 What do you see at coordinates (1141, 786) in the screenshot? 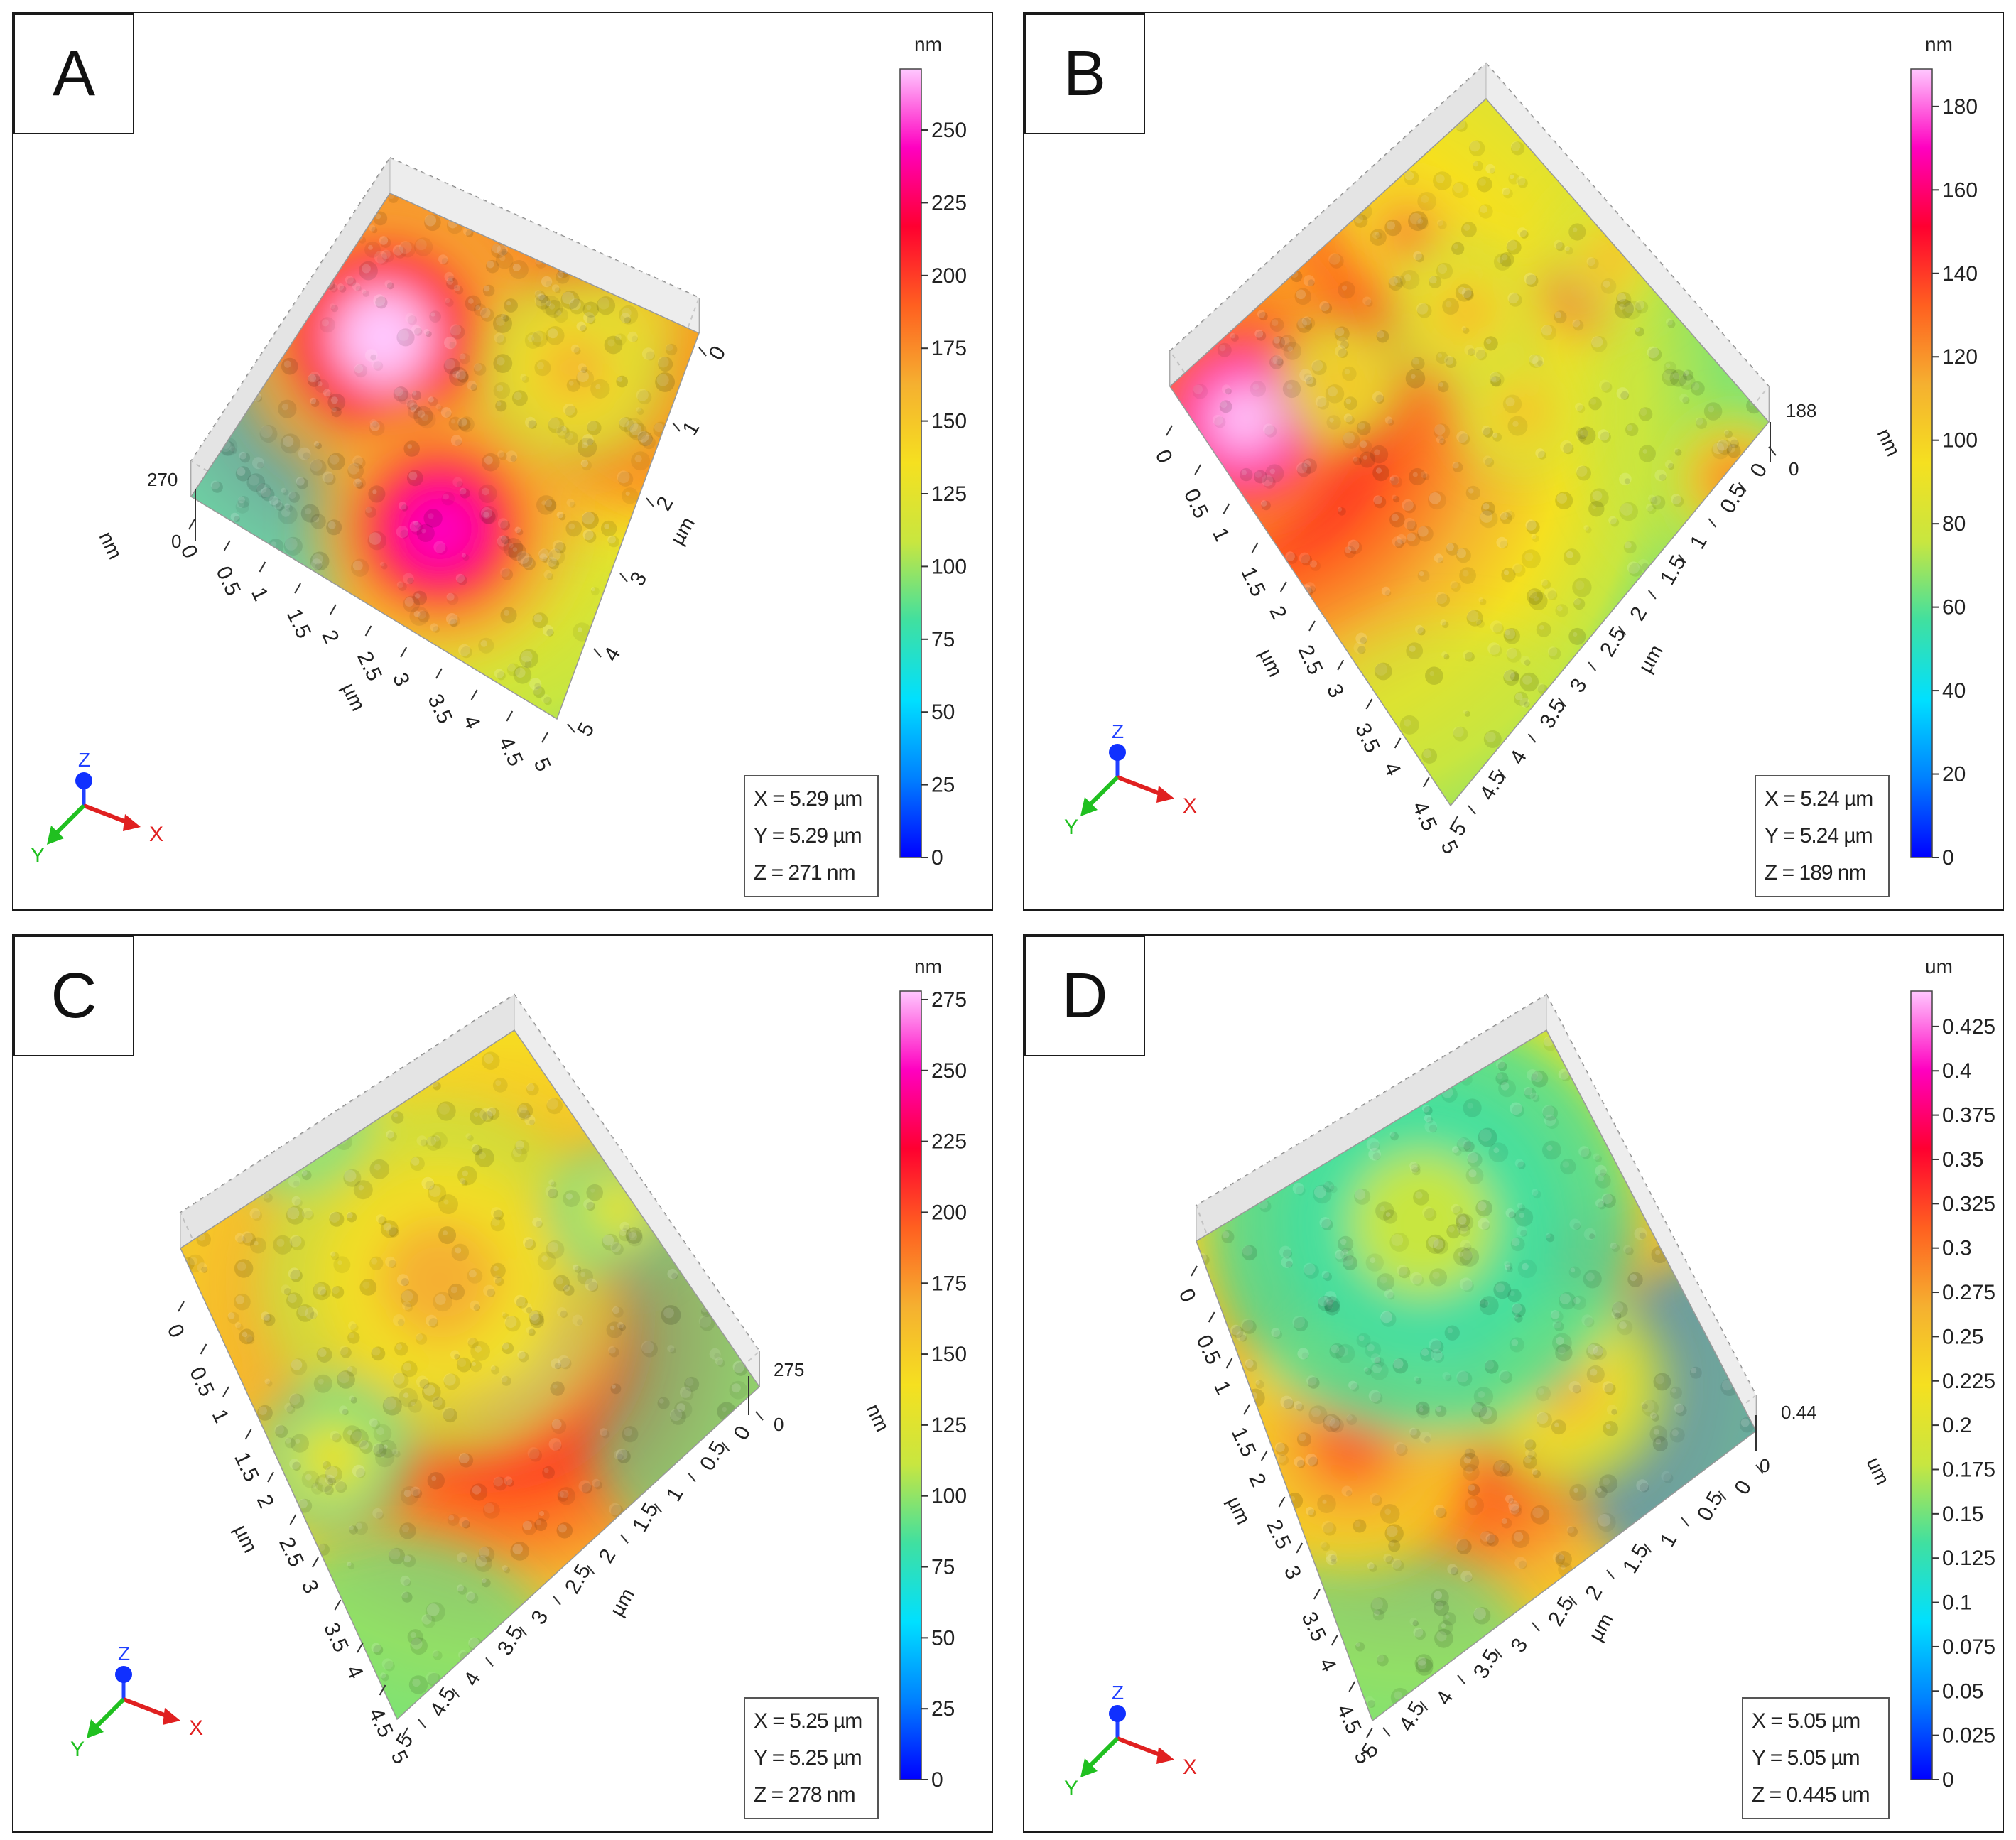
I see `triad-x-arrow` at bounding box center [1141, 786].